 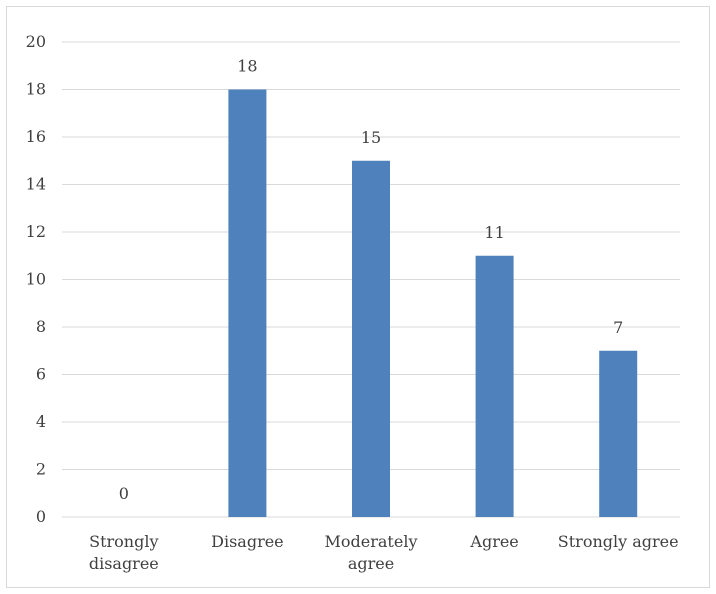 I want to click on y-tick-label: 16, so click(x=36, y=136).